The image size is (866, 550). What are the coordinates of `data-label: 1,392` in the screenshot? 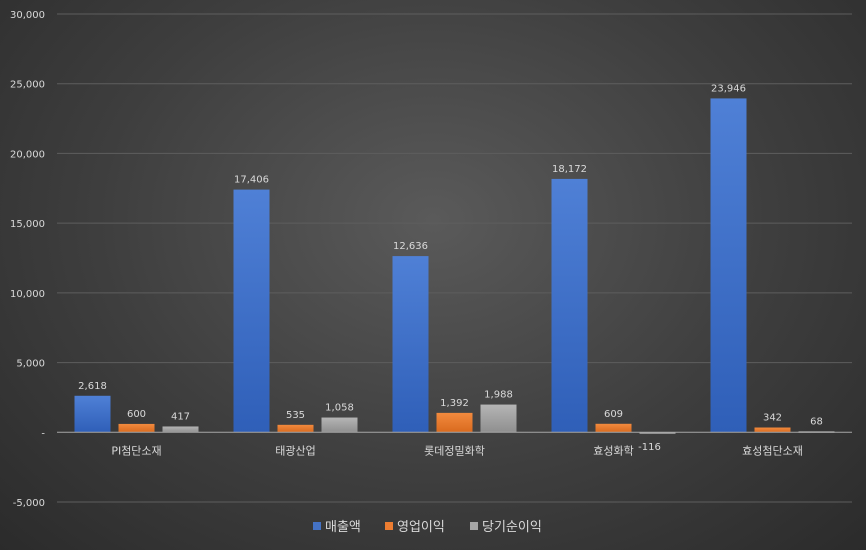 It's located at (454, 403).